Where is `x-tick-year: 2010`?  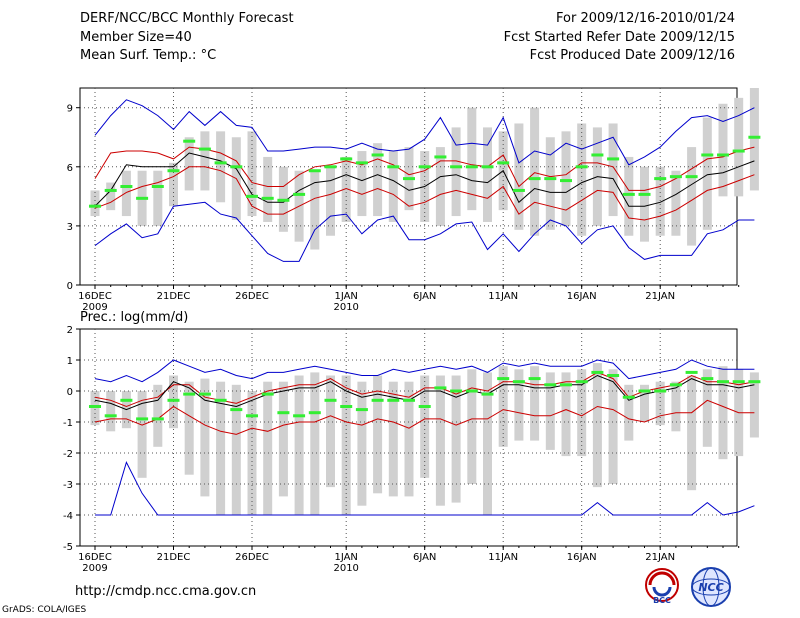 x-tick-year: 2010 is located at coordinates (345, 568).